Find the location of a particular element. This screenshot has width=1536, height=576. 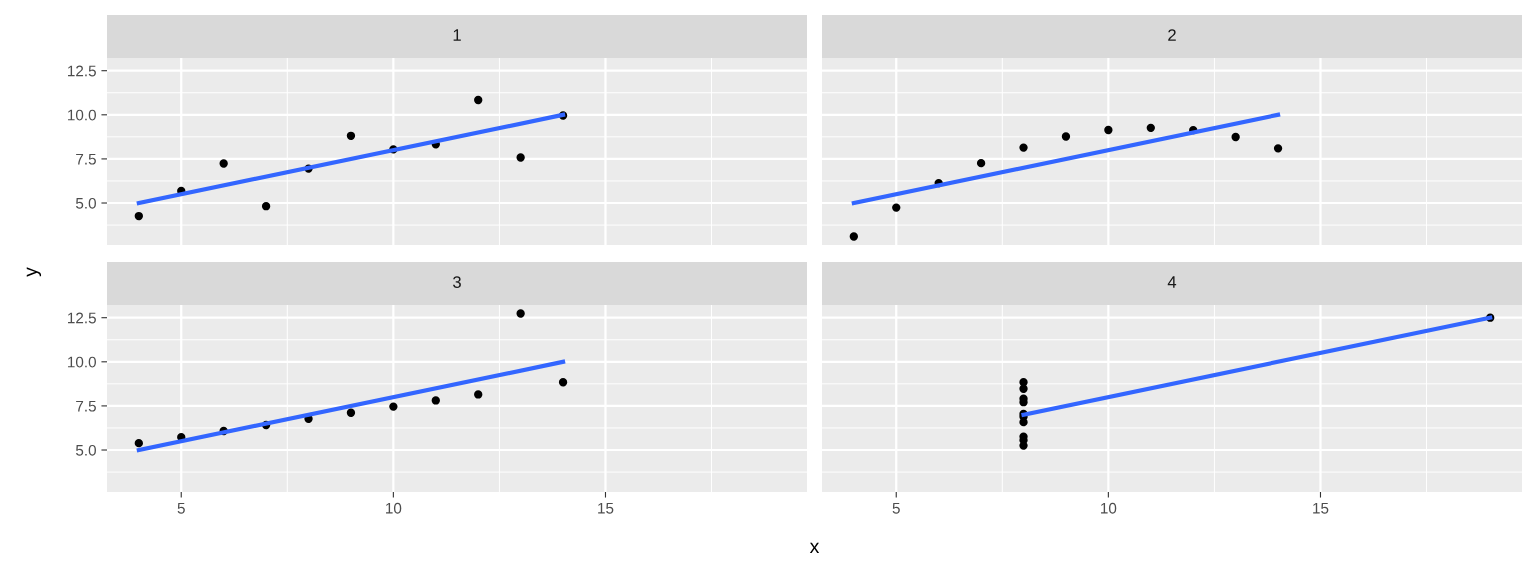

chart-title: 4 is located at coordinates (1172, 282).